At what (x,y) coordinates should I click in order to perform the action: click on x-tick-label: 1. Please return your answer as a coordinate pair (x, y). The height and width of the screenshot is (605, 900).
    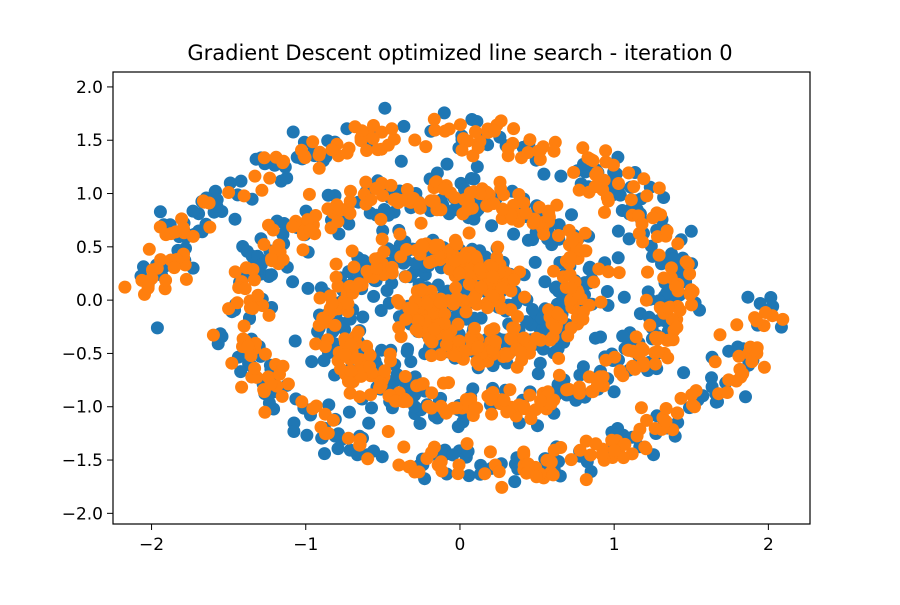
    Looking at the image, I should click on (614, 545).